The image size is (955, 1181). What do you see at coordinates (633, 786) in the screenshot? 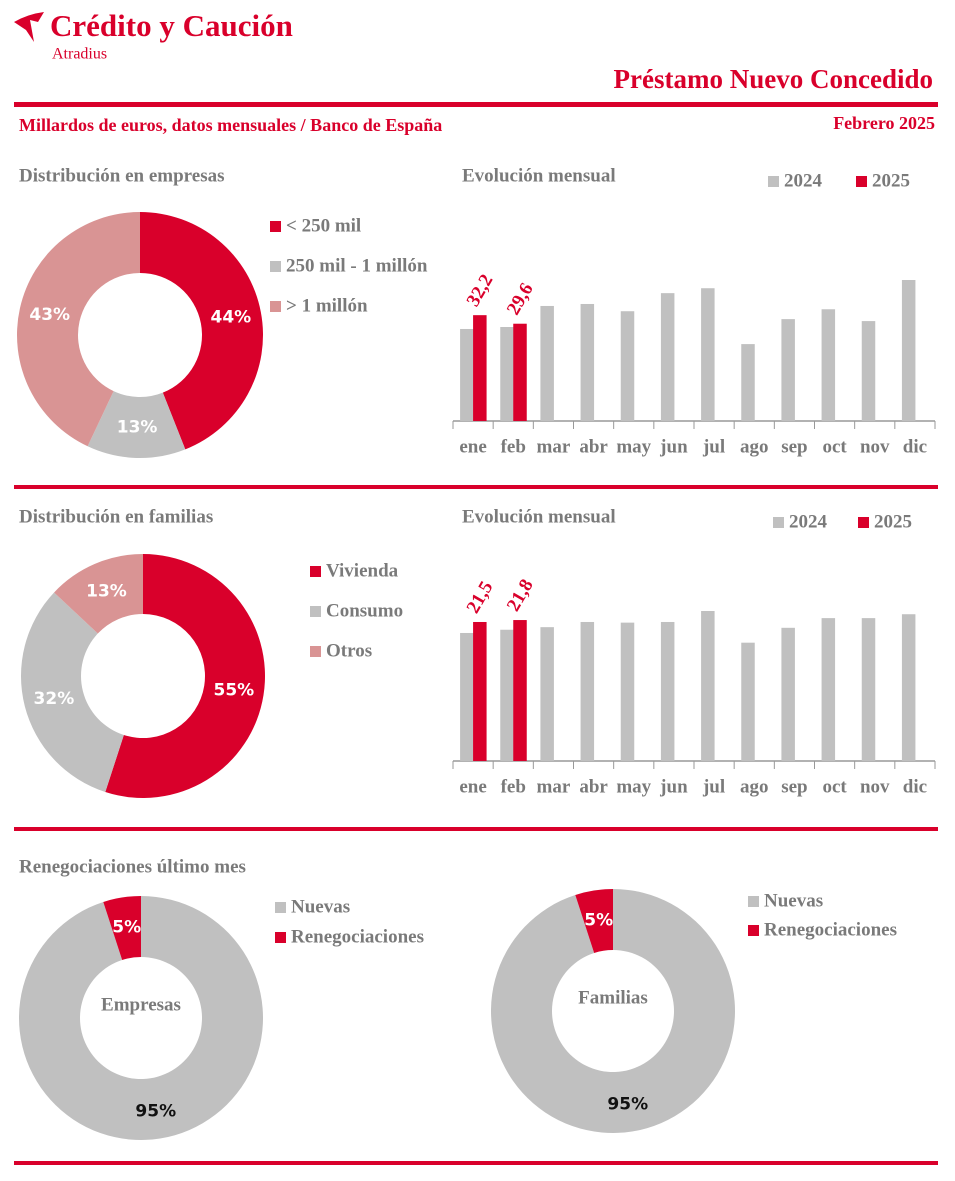
I see `x-tick-label: may` at bounding box center [633, 786].